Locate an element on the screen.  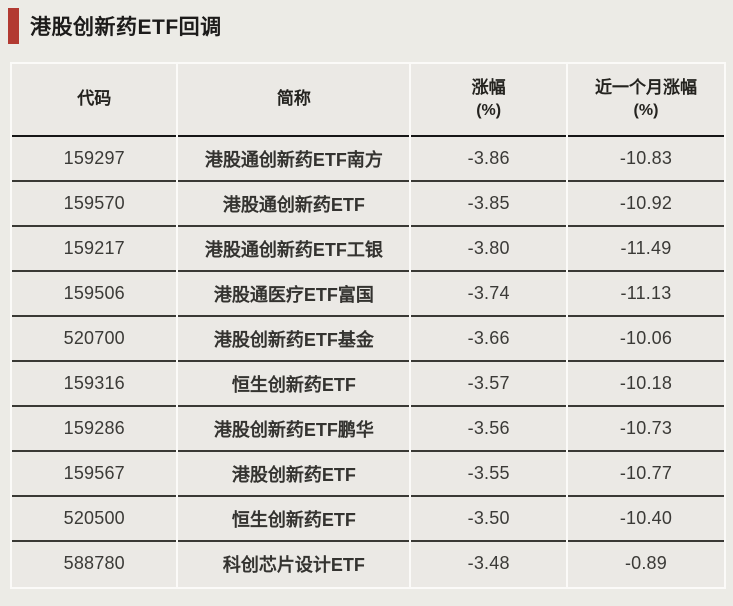
cell-change: -3.56 is located at coordinates (488, 429).